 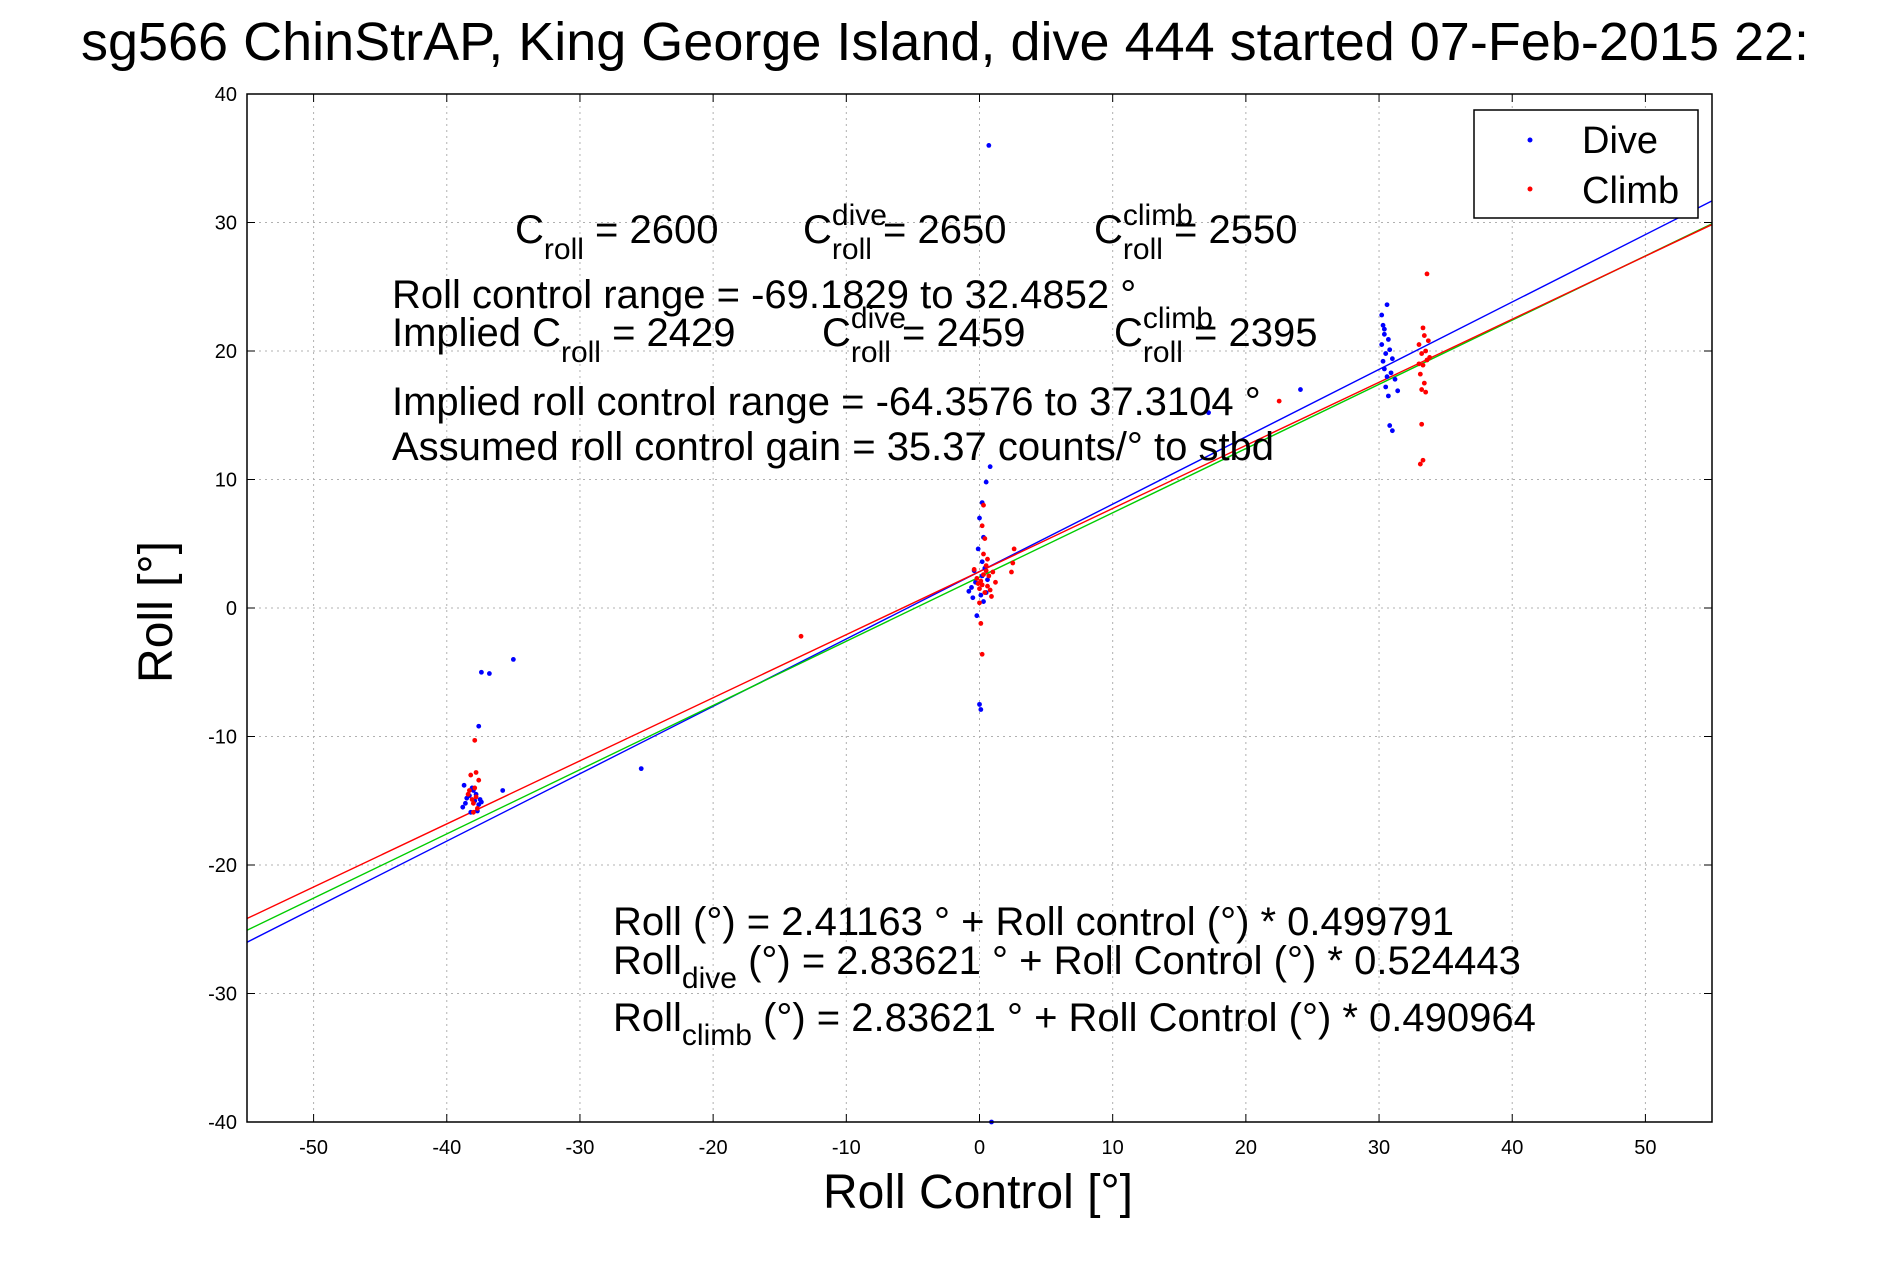 What do you see at coordinates (651, 230) in the screenshot?
I see `c-roll-term-rest: = 2600` at bounding box center [651, 230].